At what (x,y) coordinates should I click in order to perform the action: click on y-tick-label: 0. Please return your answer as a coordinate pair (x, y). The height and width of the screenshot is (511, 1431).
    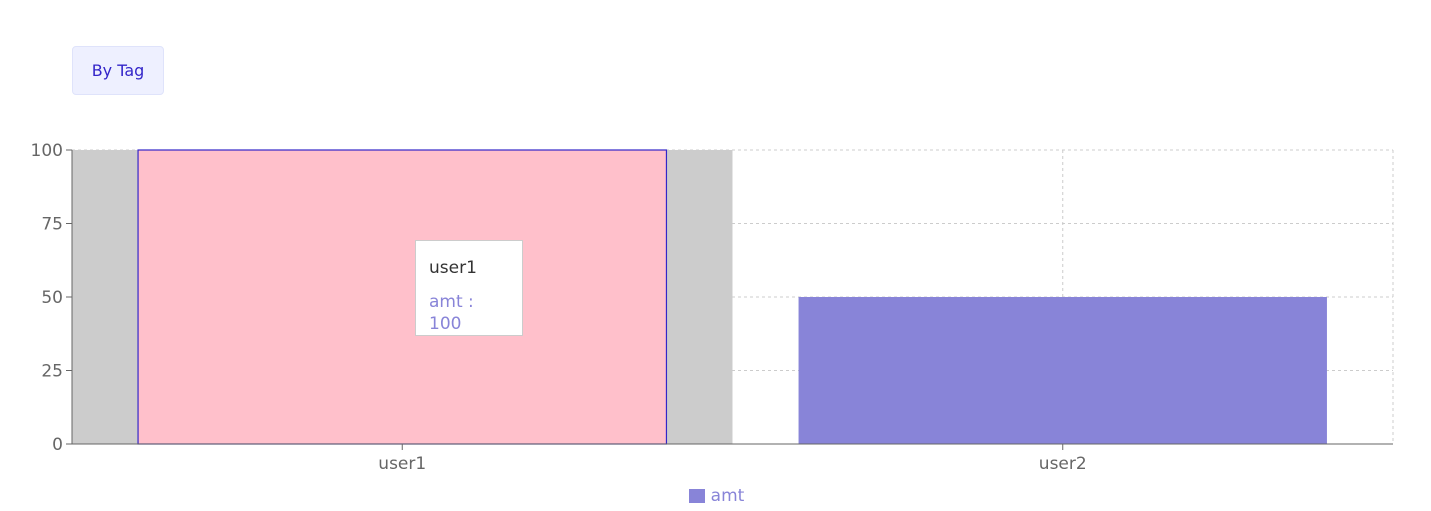
    Looking at the image, I should click on (57, 445).